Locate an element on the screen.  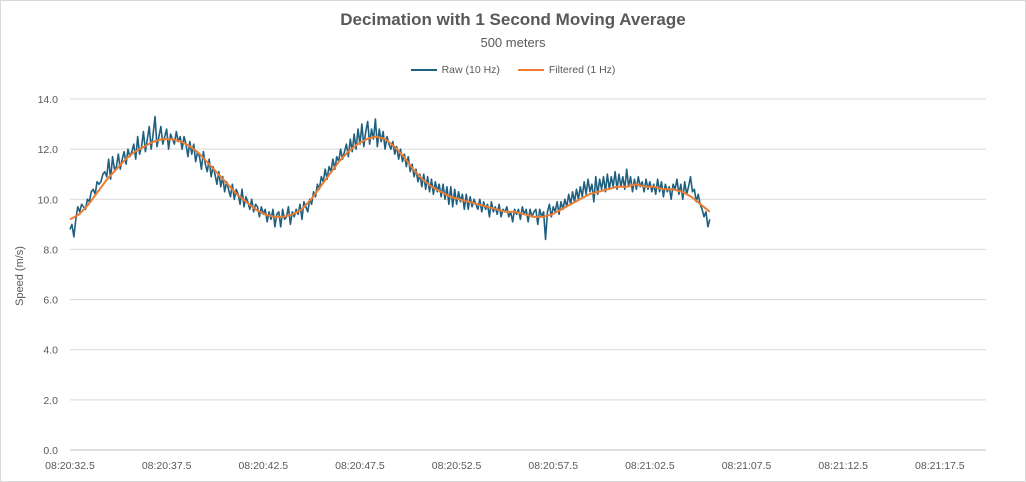
legend: Raw (10 Hz) Filtered (1 Hz) is located at coordinates (513, 70).